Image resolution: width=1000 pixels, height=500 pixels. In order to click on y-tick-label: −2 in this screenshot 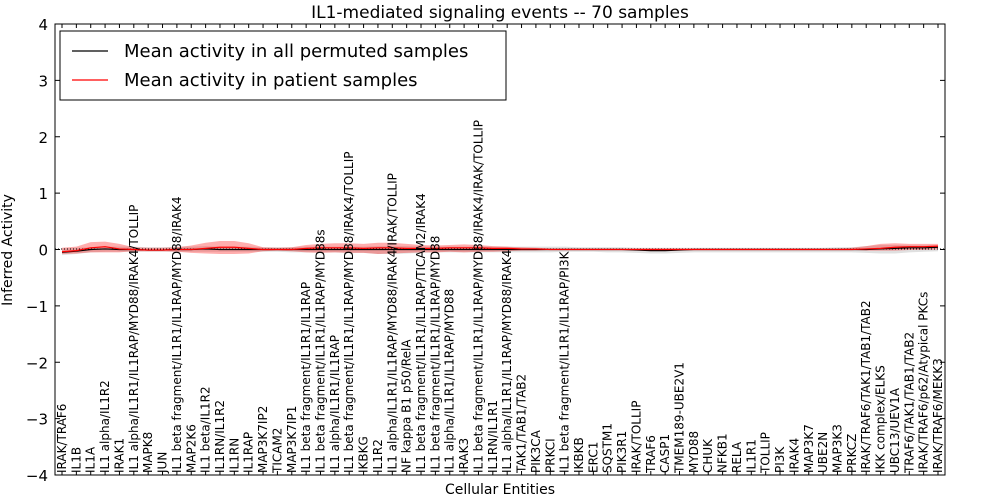, I will do `click(37, 363)`.